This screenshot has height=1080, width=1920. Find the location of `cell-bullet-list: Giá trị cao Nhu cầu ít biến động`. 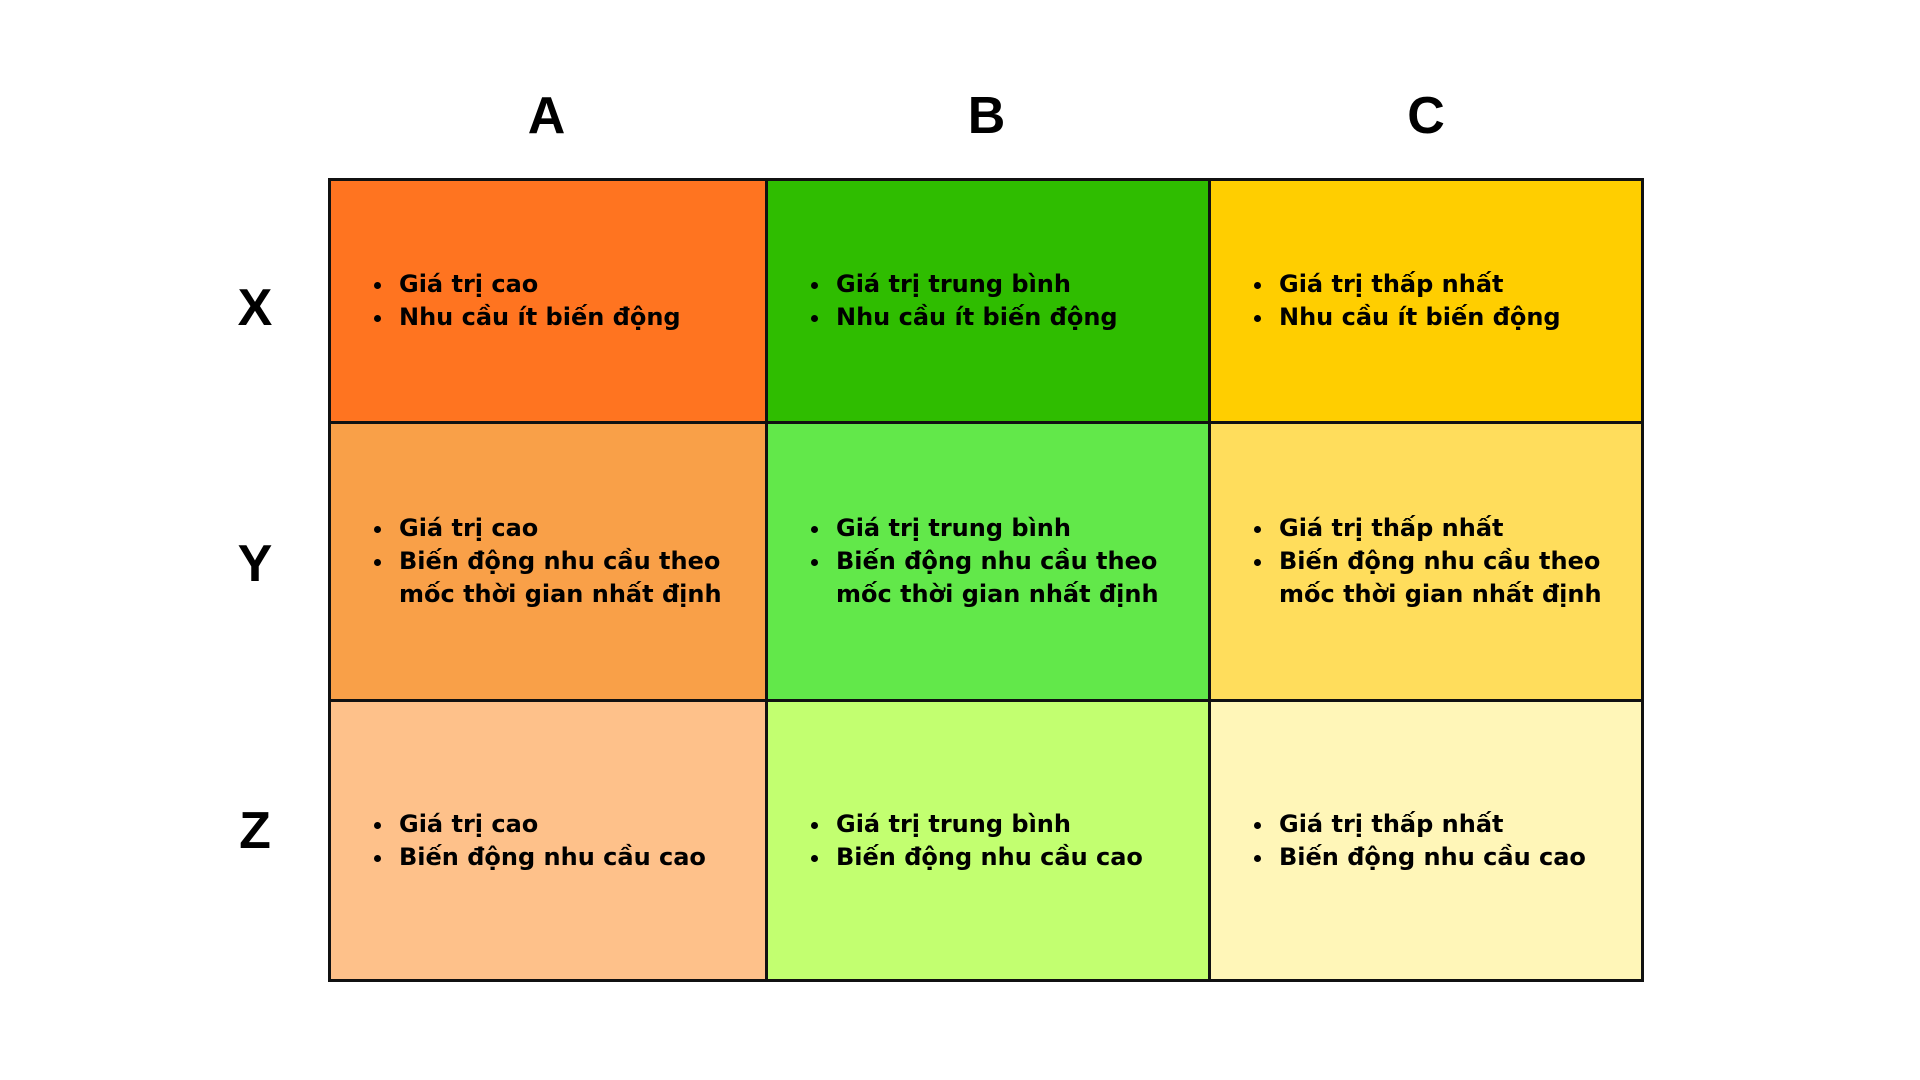

cell-bullet-list: Giá trị cao Nhu cầu ít biến động is located at coordinates (526, 301).